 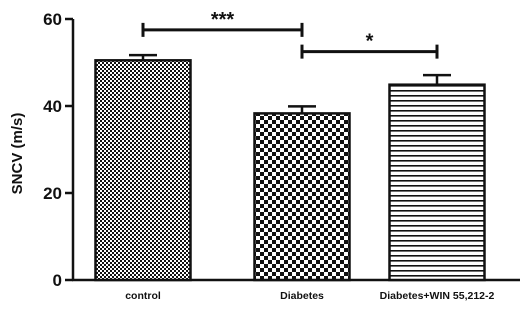 I want to click on y-tick-label-3: 60, so click(x=52, y=19).